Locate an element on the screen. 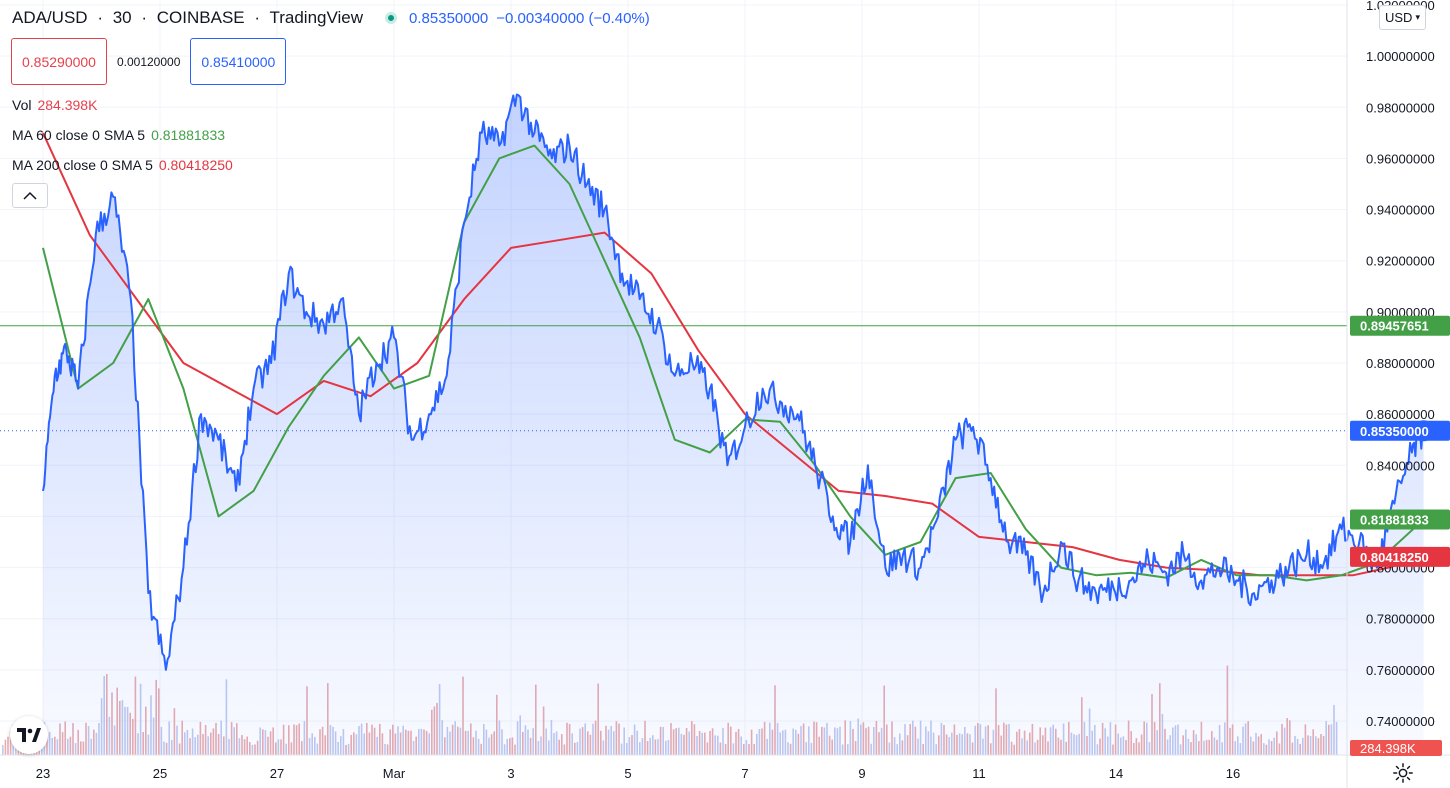  tradingview-logo-icon is located at coordinates (29, 735).